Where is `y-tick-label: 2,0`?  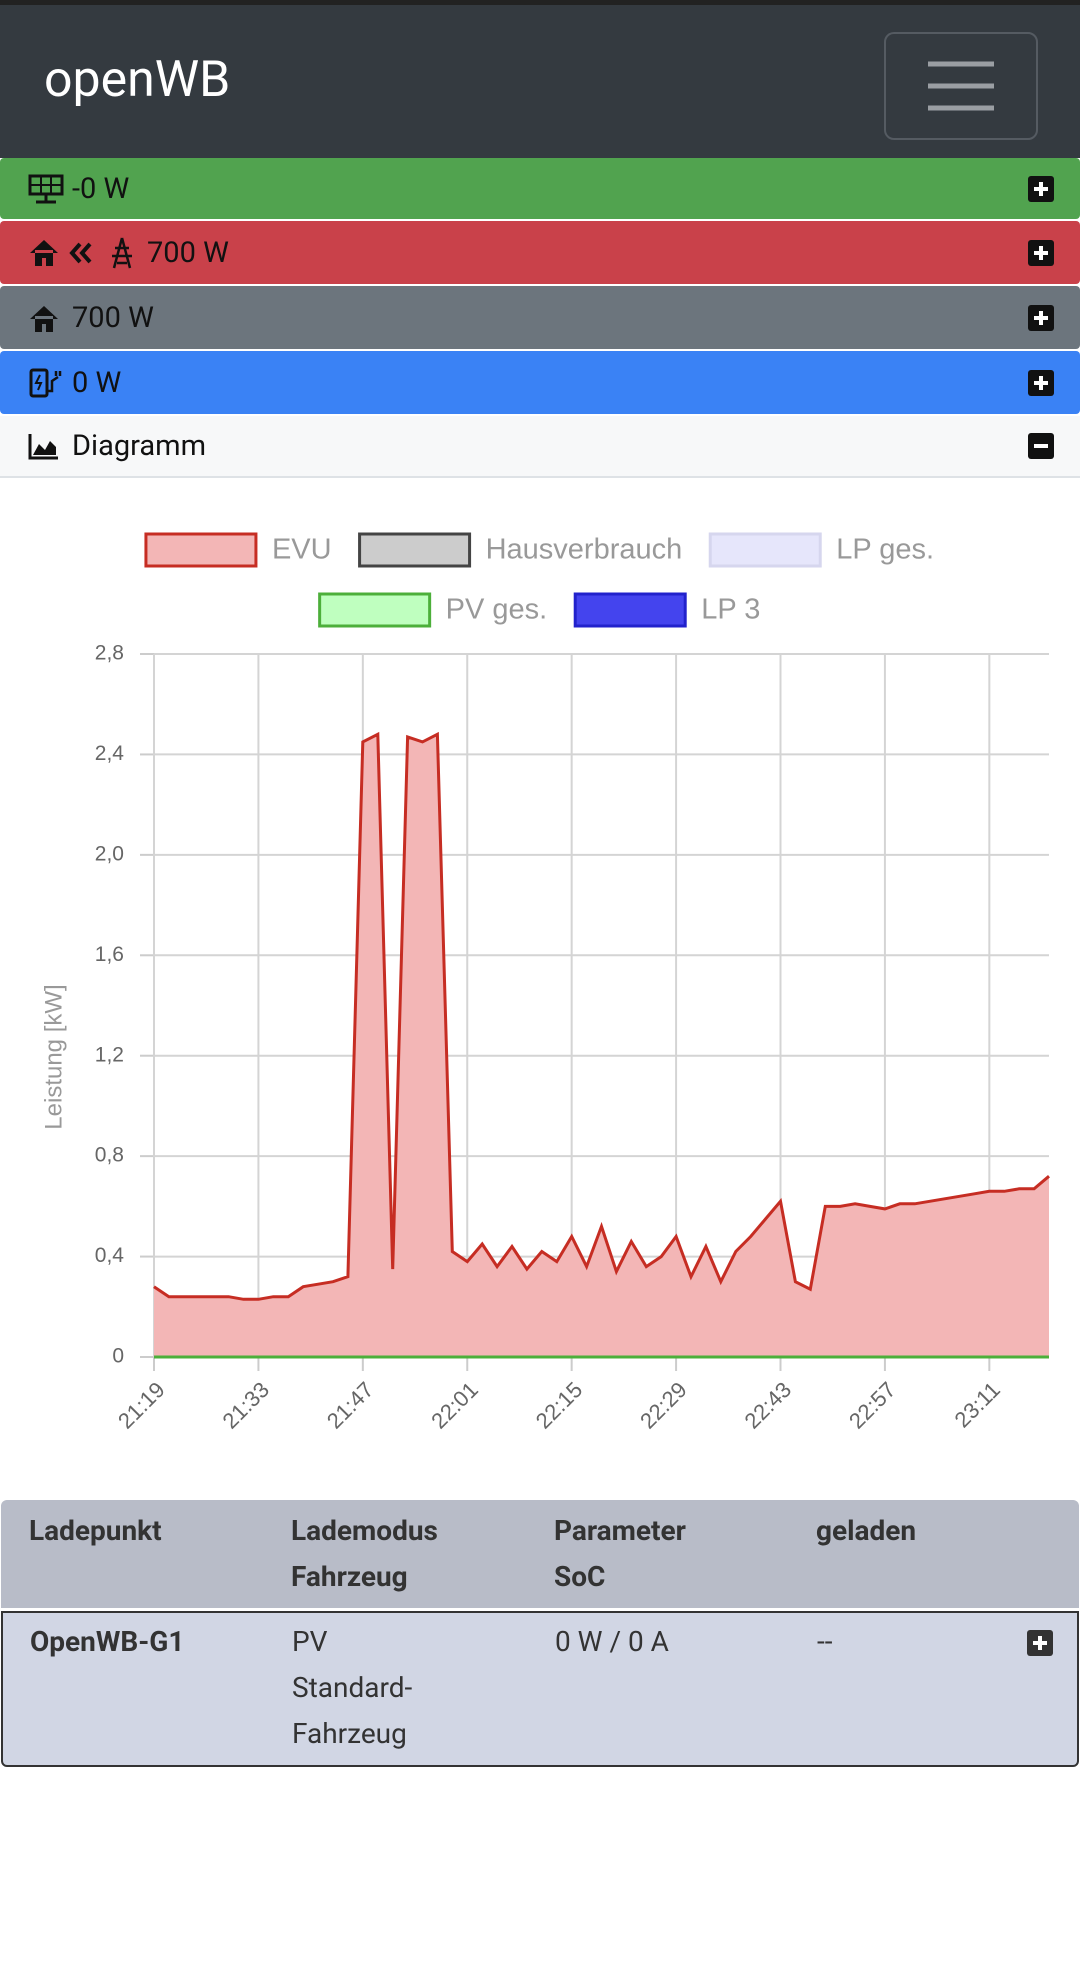 y-tick-label: 2,0 is located at coordinates (109, 853).